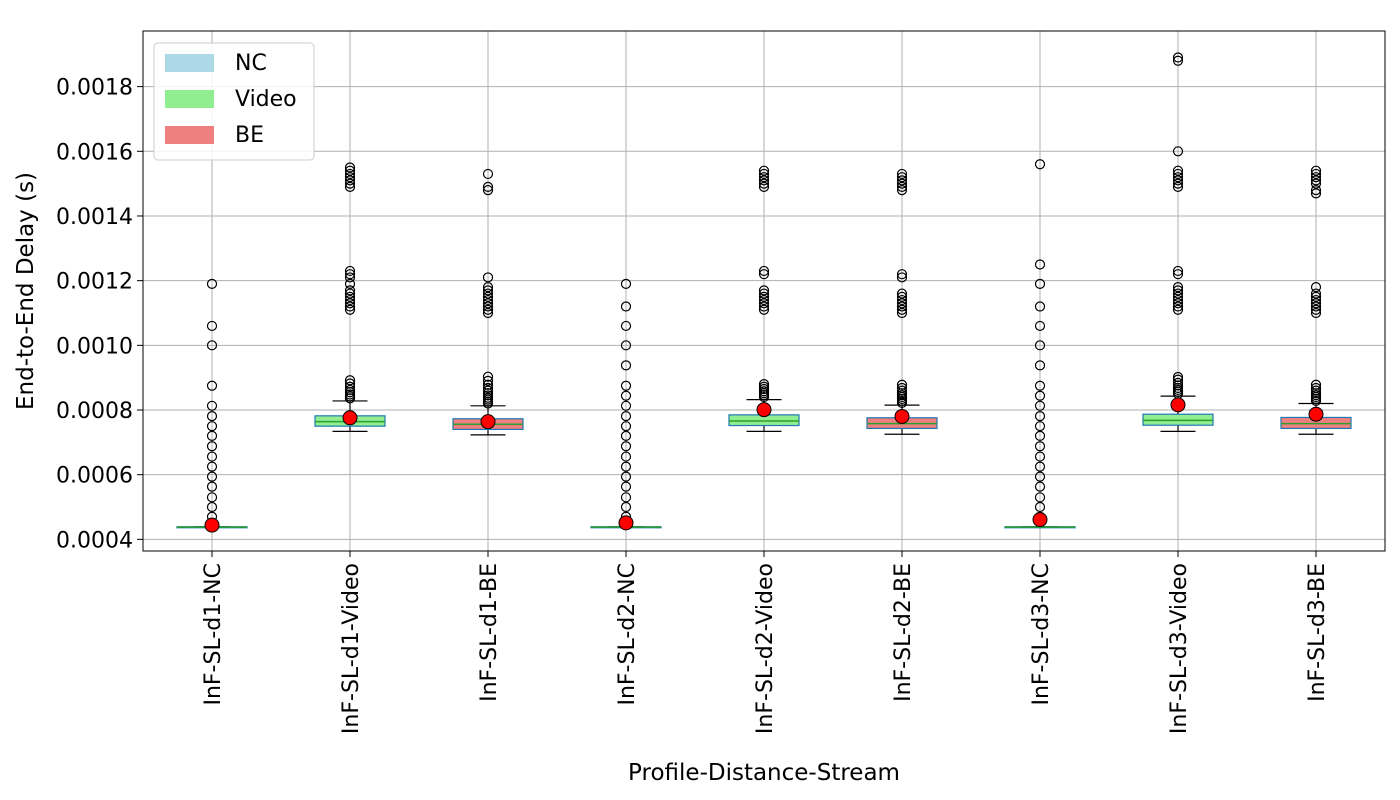 Image resolution: width=1400 pixels, height=800 pixels. What do you see at coordinates (94, 88) in the screenshot?
I see `y-tick-label: 0.0018` at bounding box center [94, 88].